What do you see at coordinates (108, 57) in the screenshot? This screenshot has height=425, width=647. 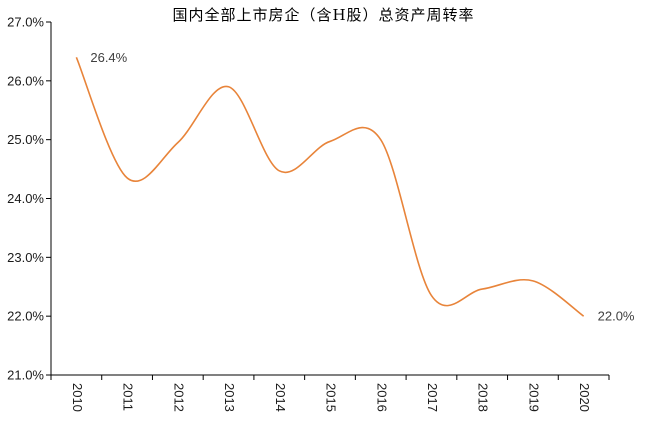 I see `data-label: 26.4%` at bounding box center [108, 57].